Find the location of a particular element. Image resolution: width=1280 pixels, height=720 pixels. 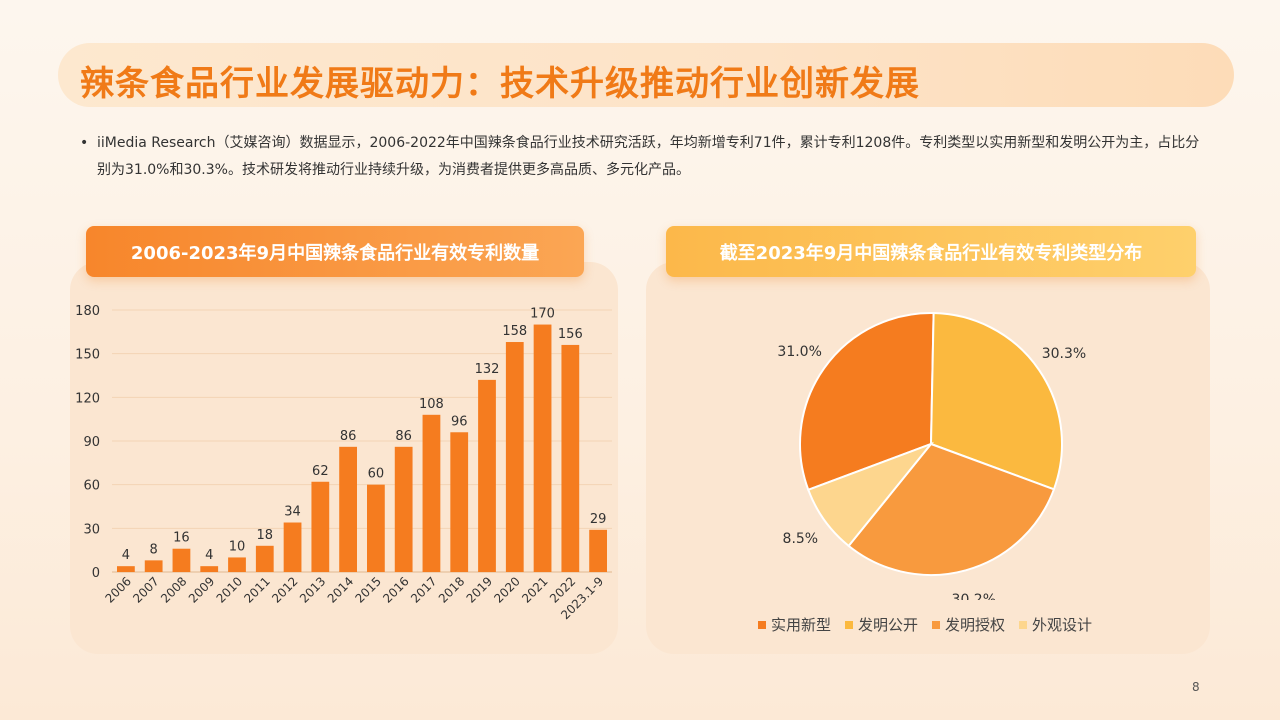

bar-value-label: 10 is located at coordinates (237, 546).